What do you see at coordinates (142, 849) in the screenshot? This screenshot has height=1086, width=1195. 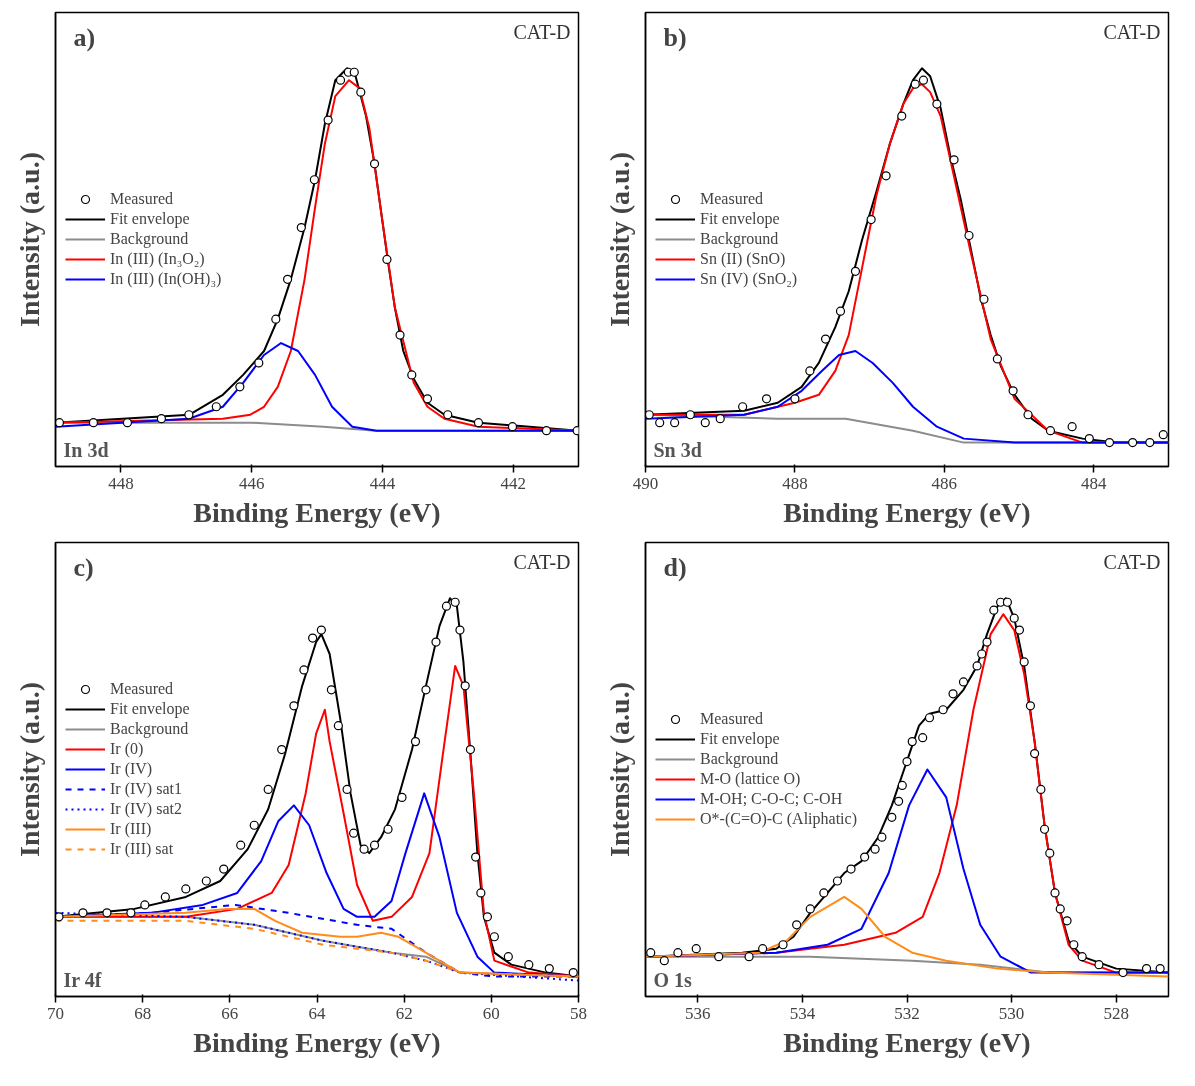 I see `legend-label: Ir (III) sat` at bounding box center [142, 849].